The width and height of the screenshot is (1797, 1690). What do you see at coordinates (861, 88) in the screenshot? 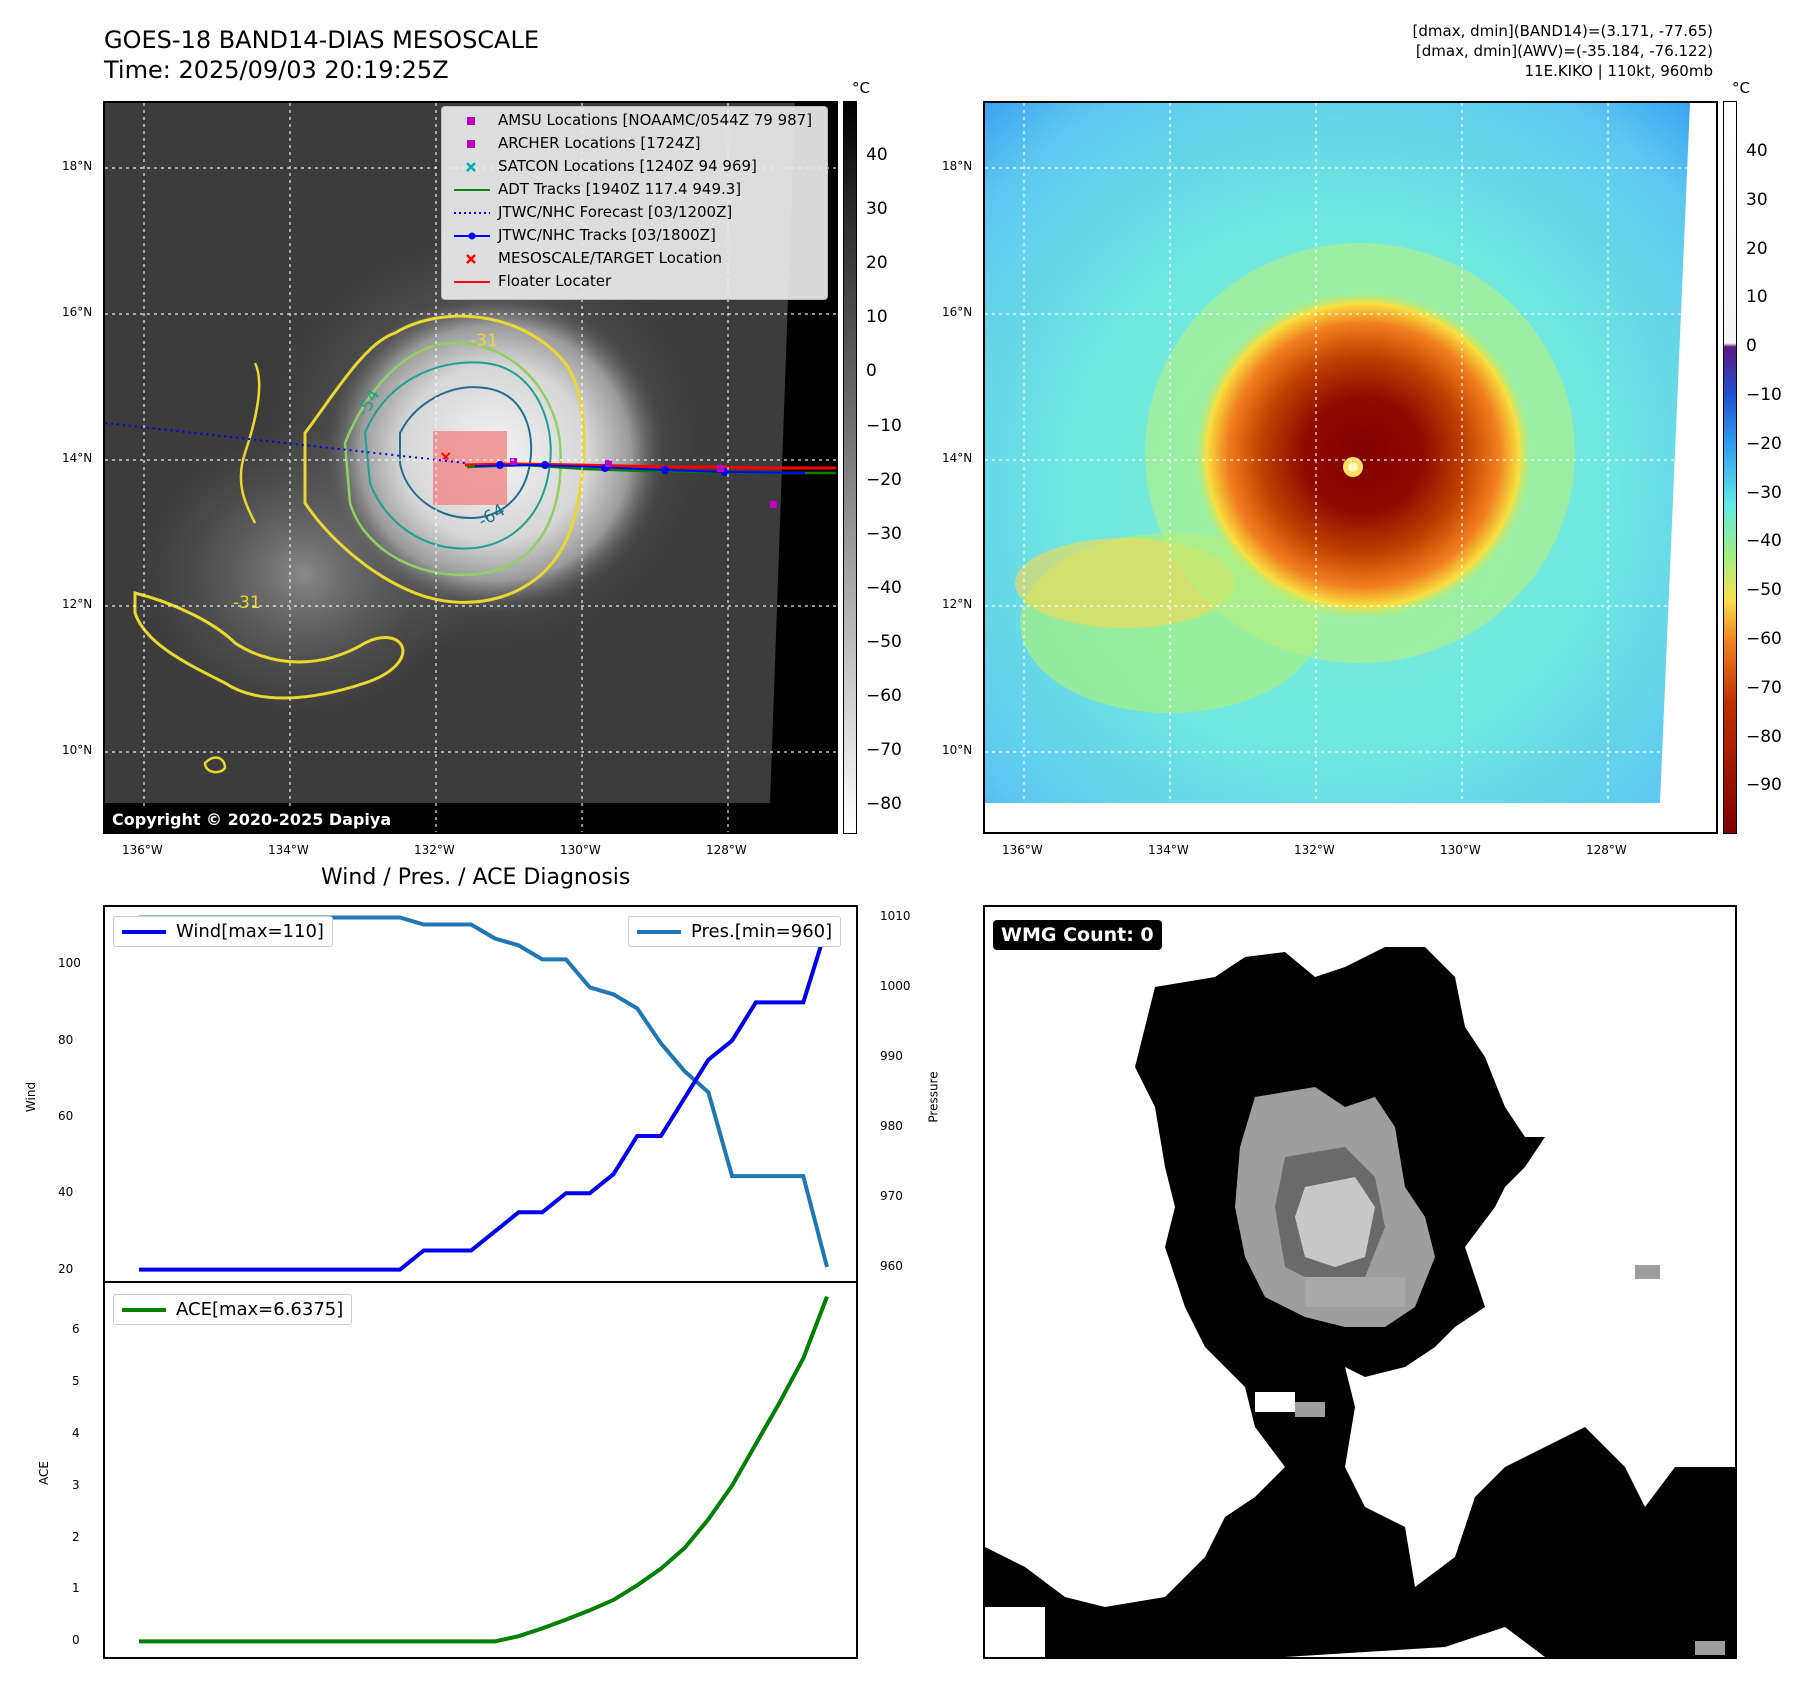
I see `ir-colorbar-unit: °C` at bounding box center [861, 88].